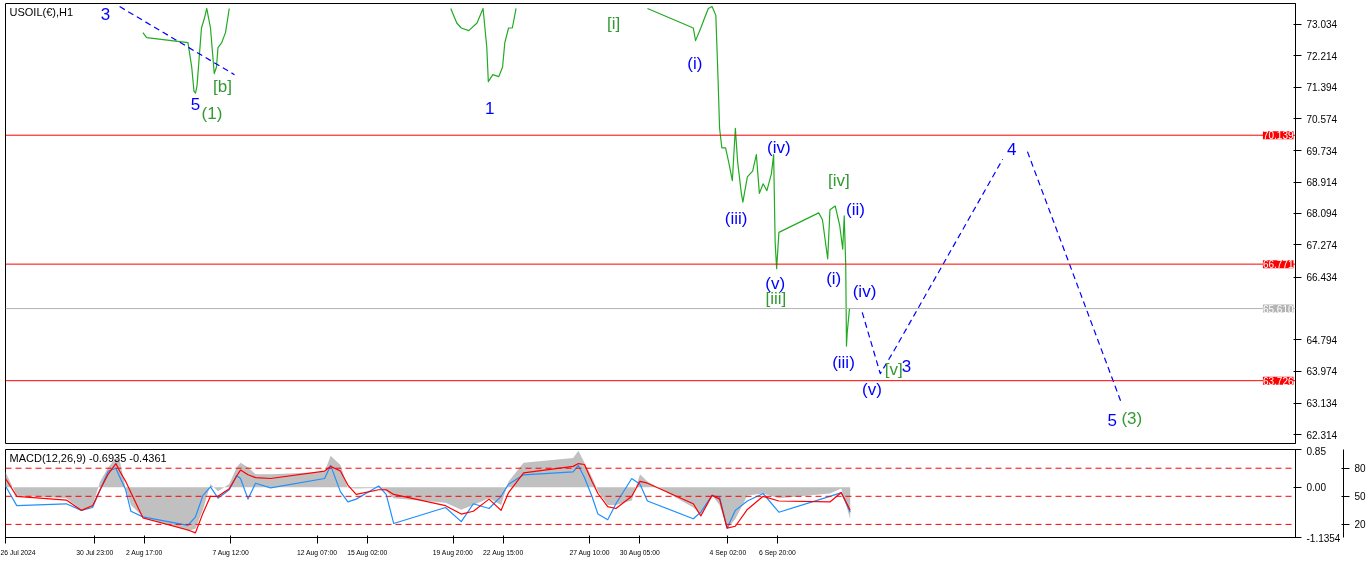 This screenshot has height=588, width=1366. Describe the element at coordinates (212, 114) in the screenshot. I see `annotation: (1)` at that location.